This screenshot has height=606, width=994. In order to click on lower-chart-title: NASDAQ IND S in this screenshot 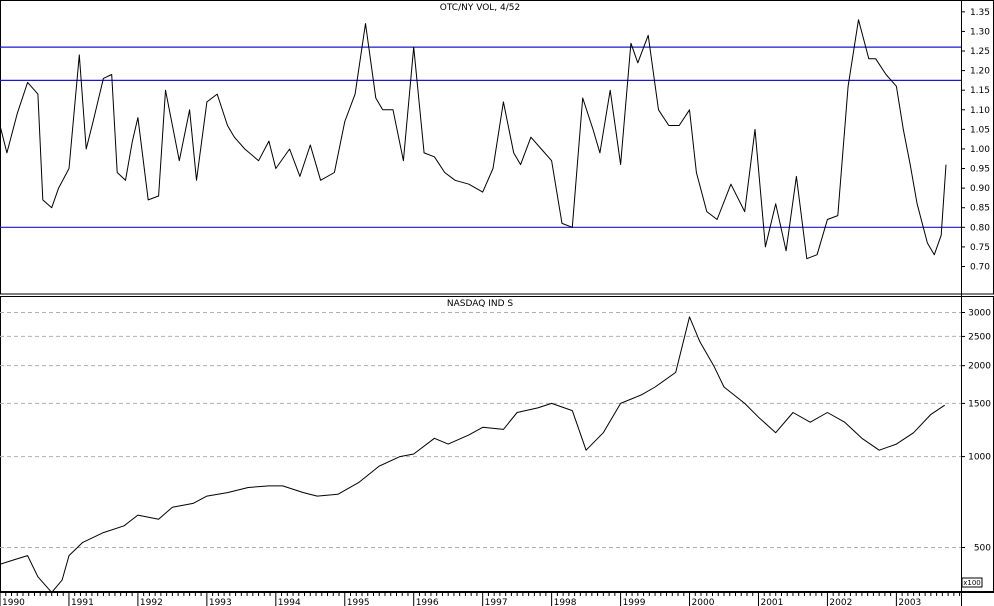, I will do `click(480, 304)`.